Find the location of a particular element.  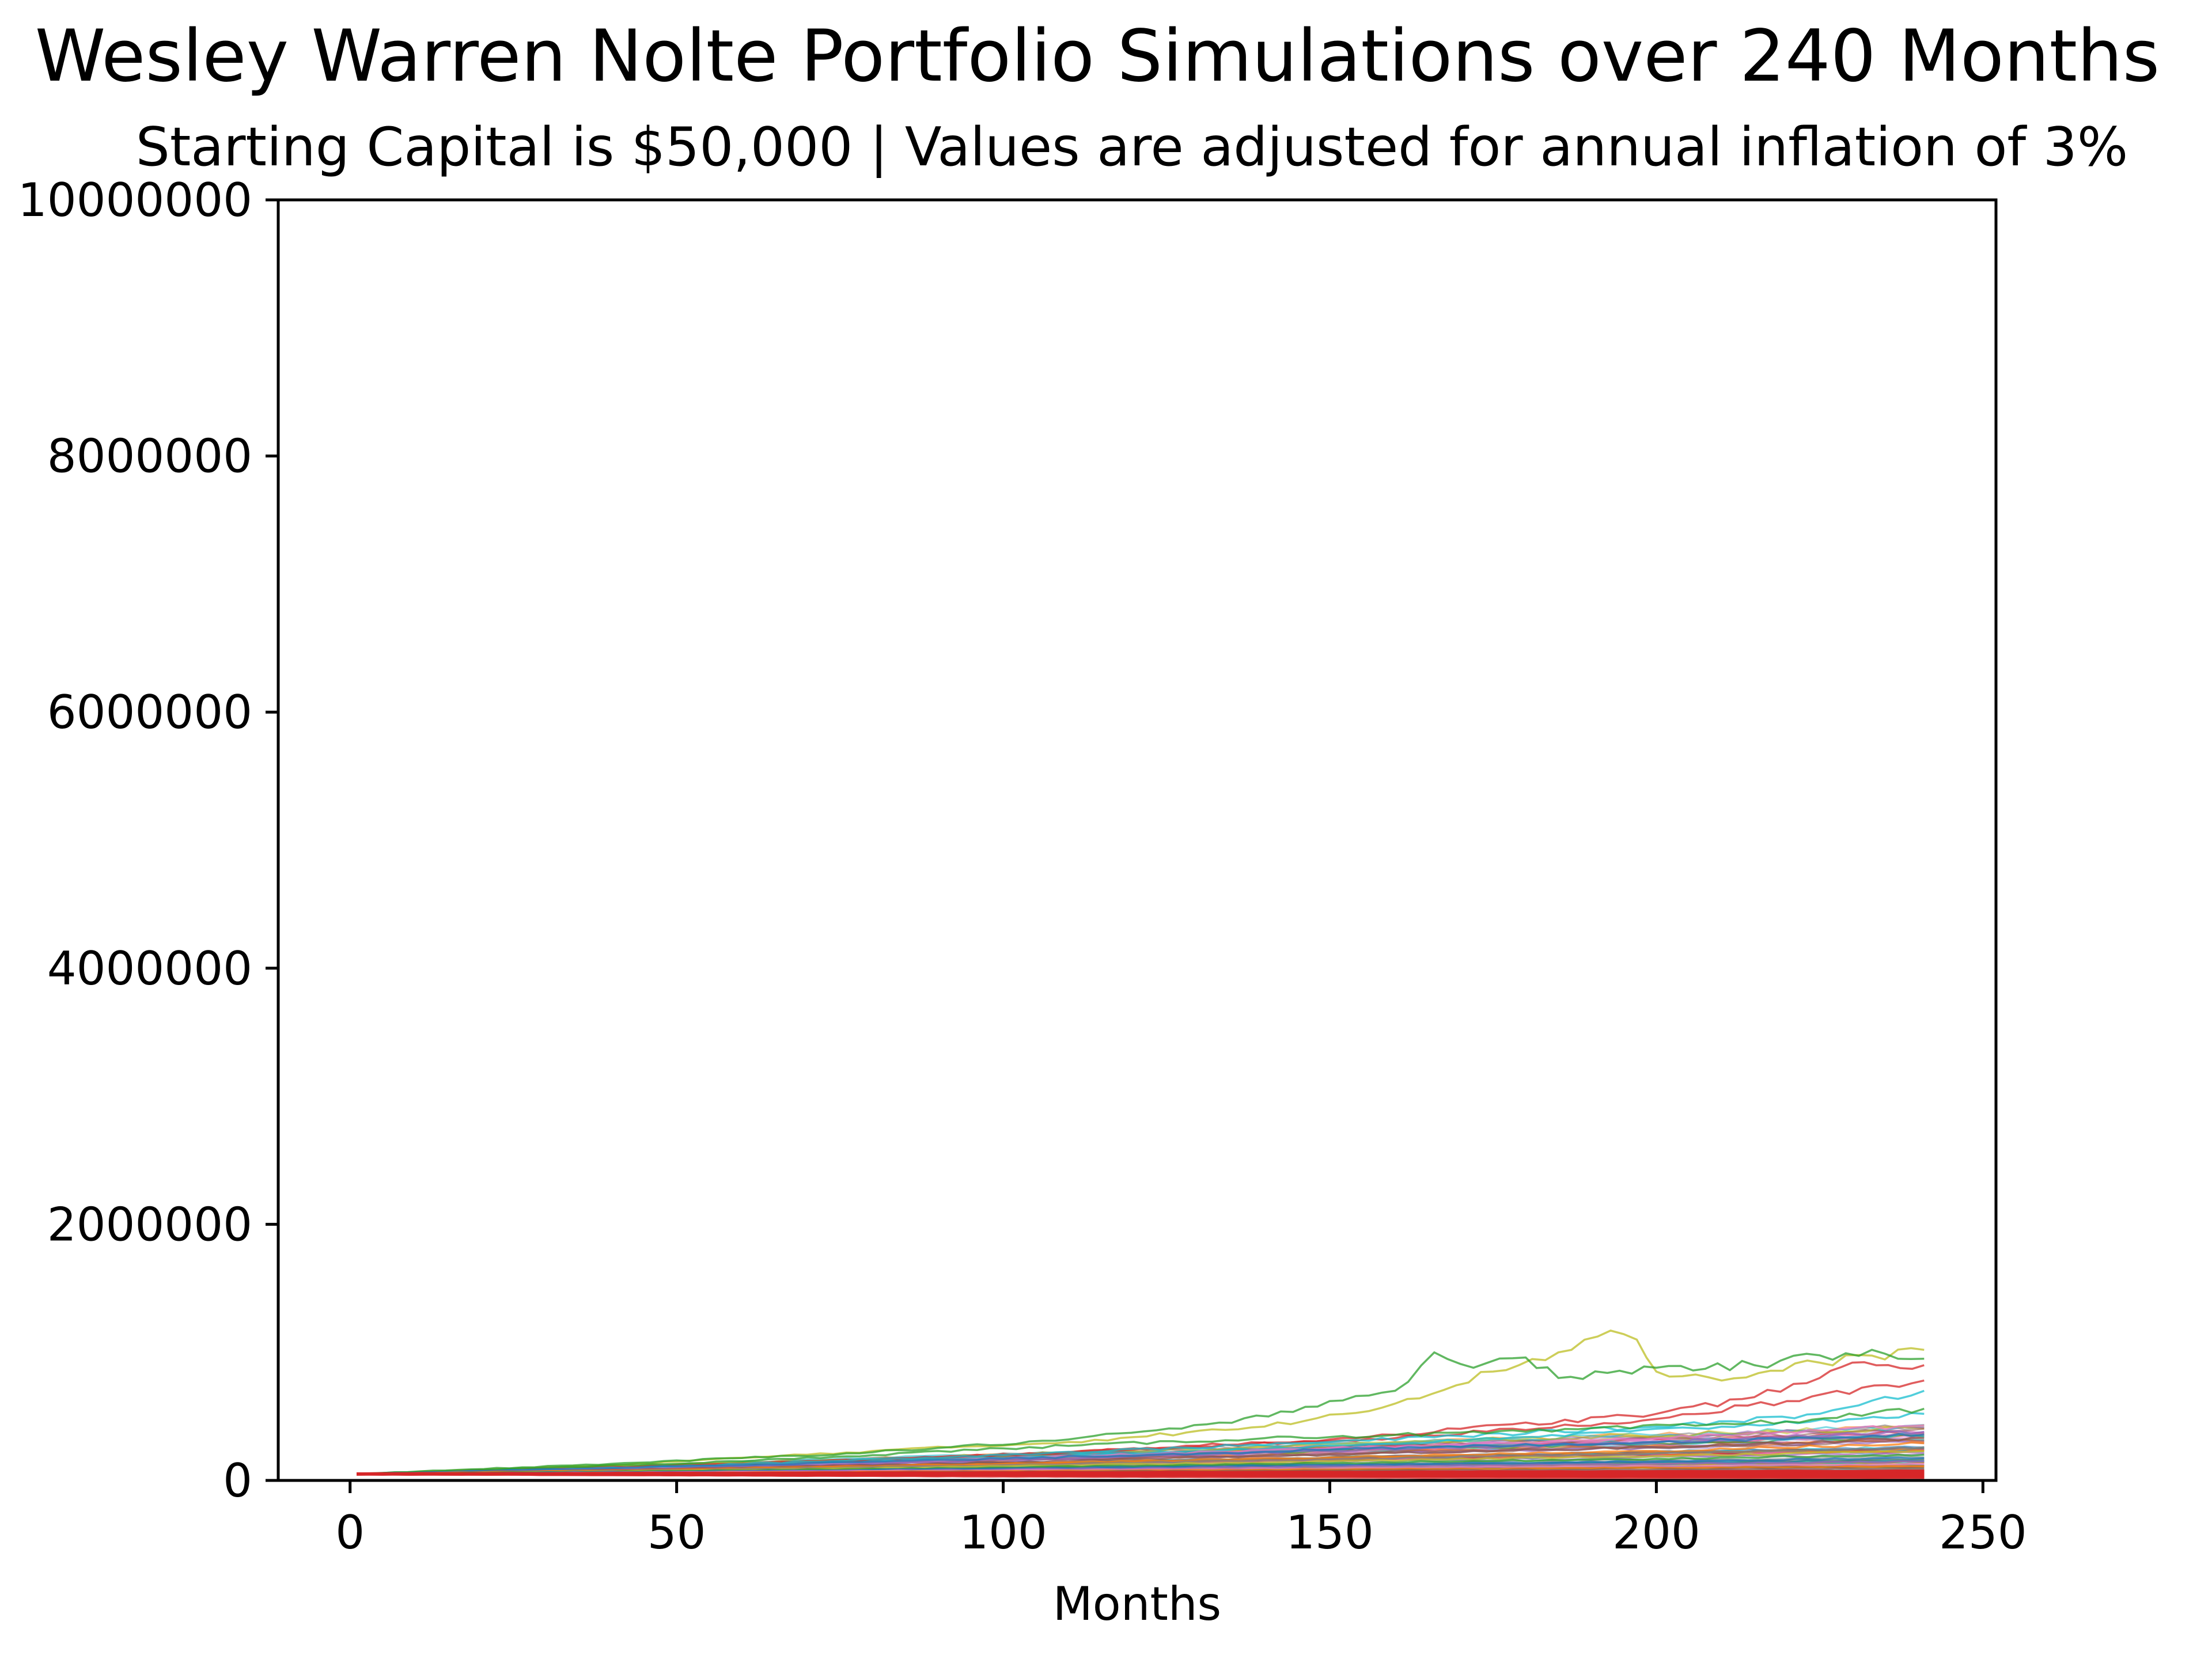

x-axis: 0 50 100 150 200 250 is located at coordinates (1181, 1519).